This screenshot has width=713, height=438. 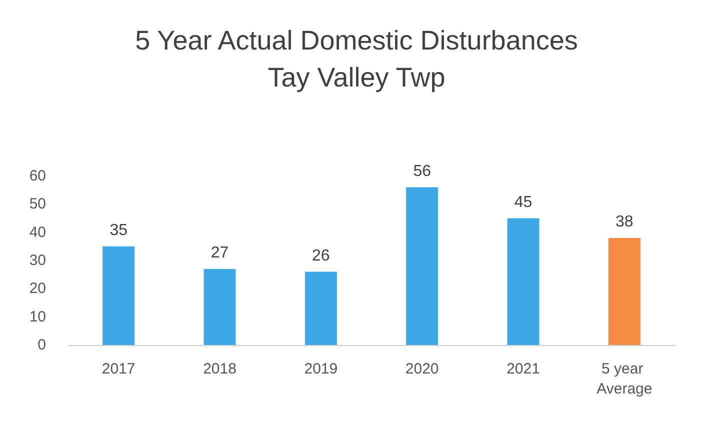 I want to click on y-tick-label: 60, so click(x=37, y=176).